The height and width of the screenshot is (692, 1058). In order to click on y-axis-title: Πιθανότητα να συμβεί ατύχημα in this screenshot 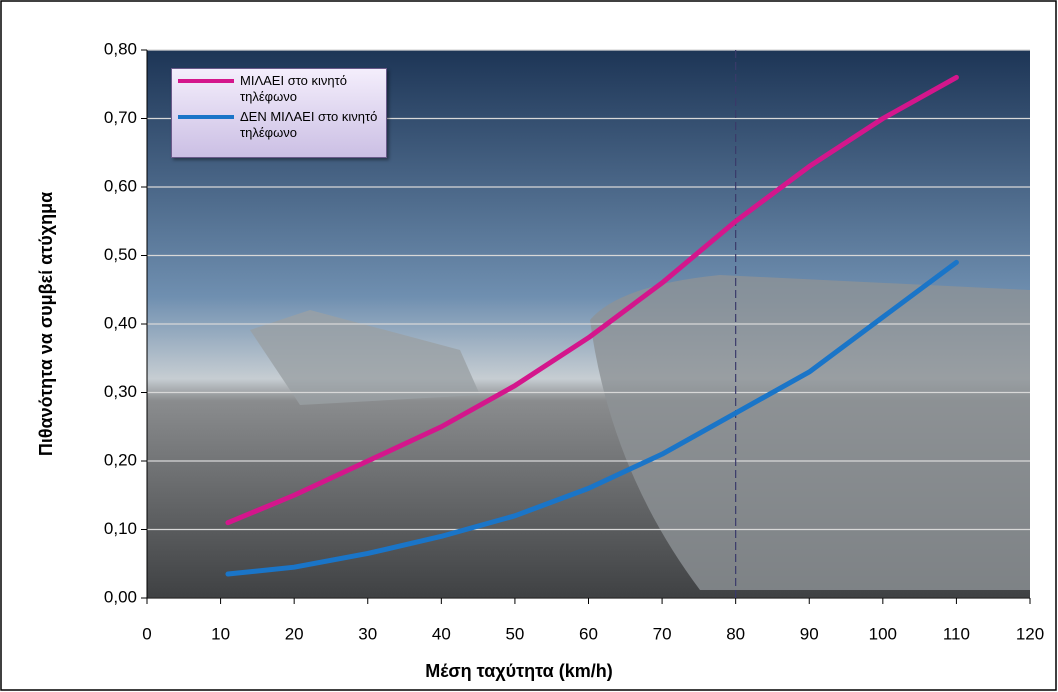, I will do `click(46, 324)`.